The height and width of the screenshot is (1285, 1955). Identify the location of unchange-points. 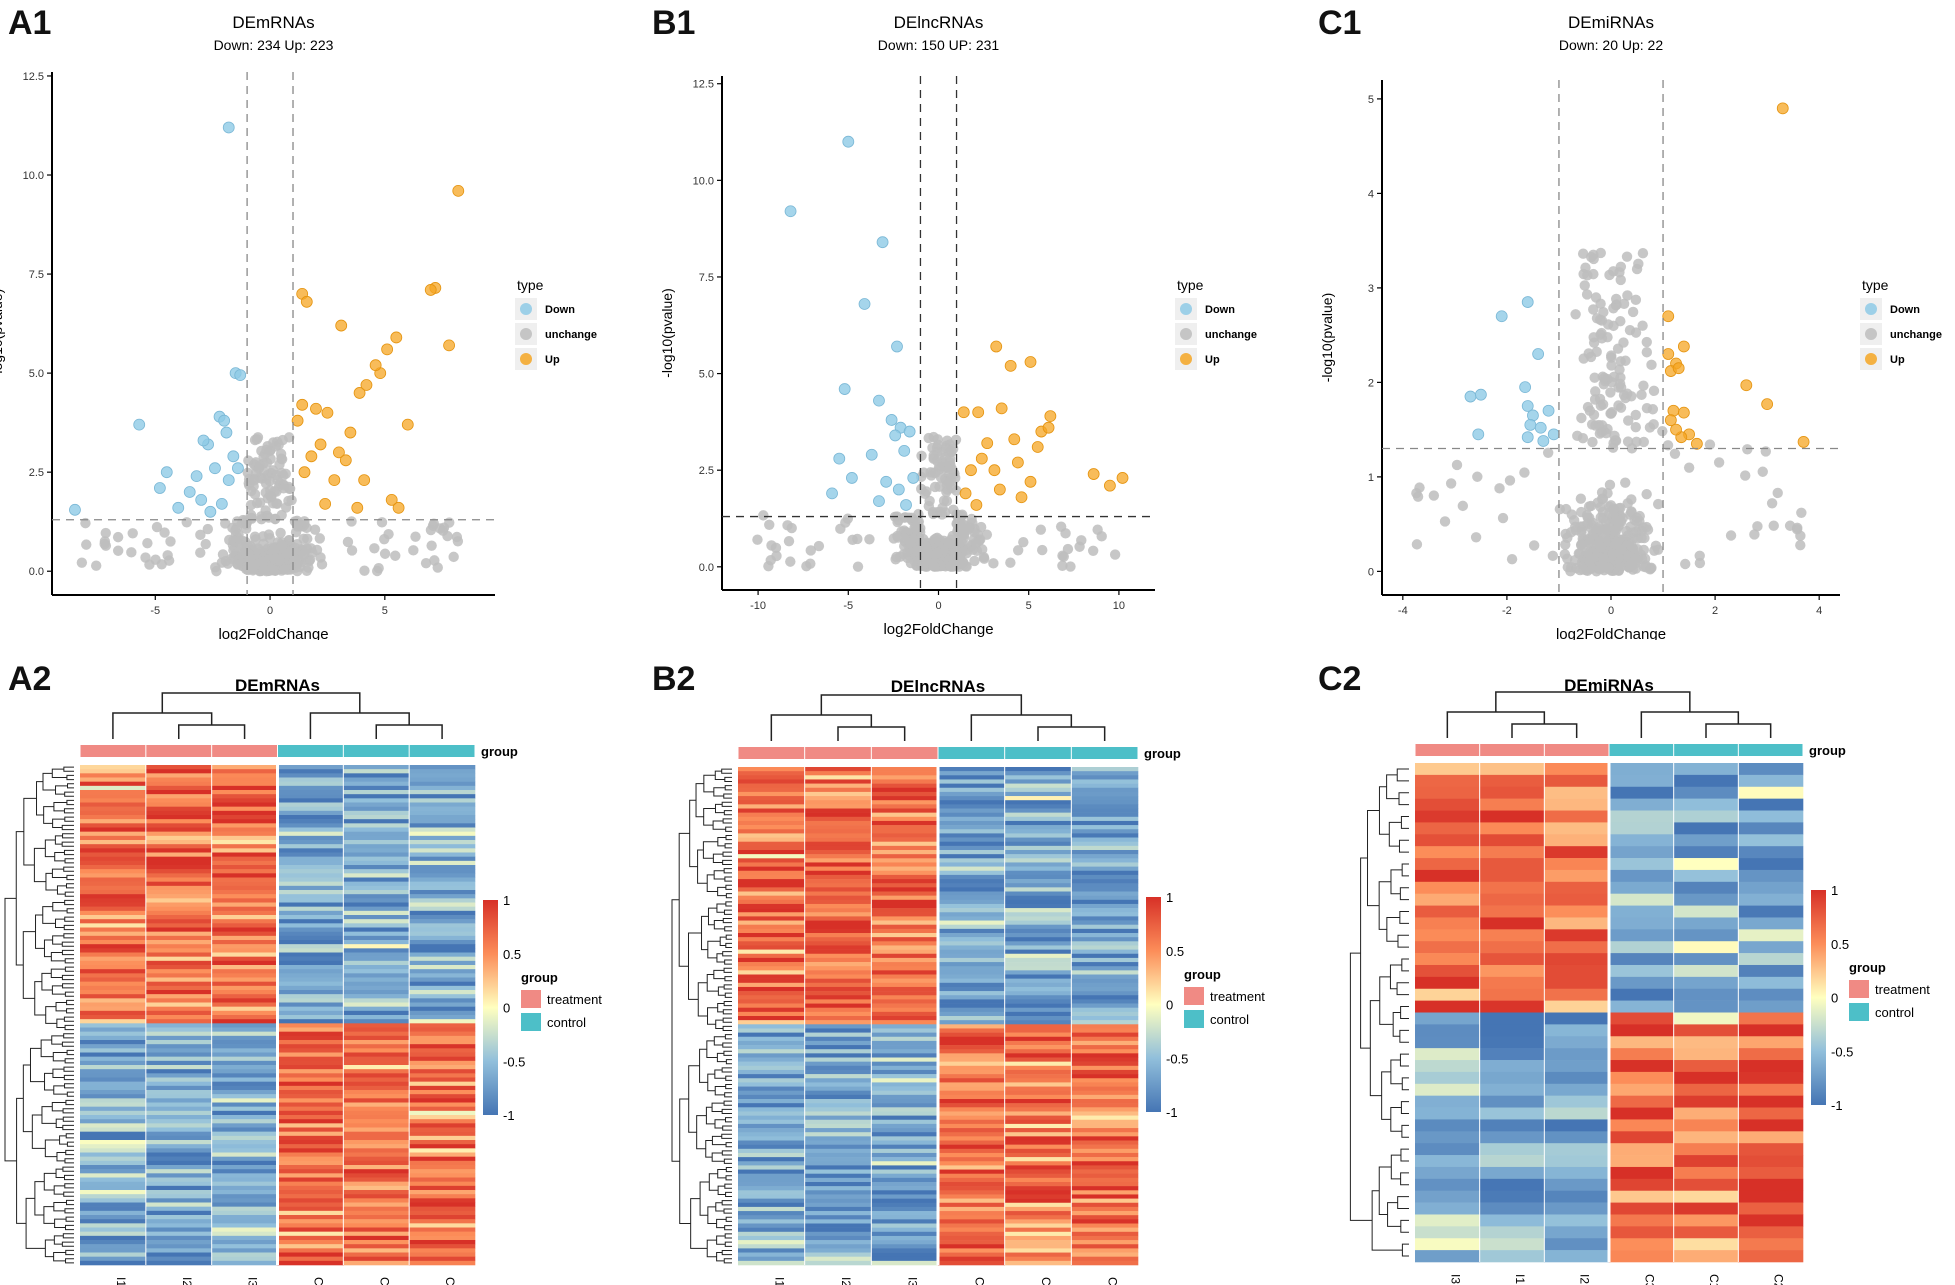
(936, 501).